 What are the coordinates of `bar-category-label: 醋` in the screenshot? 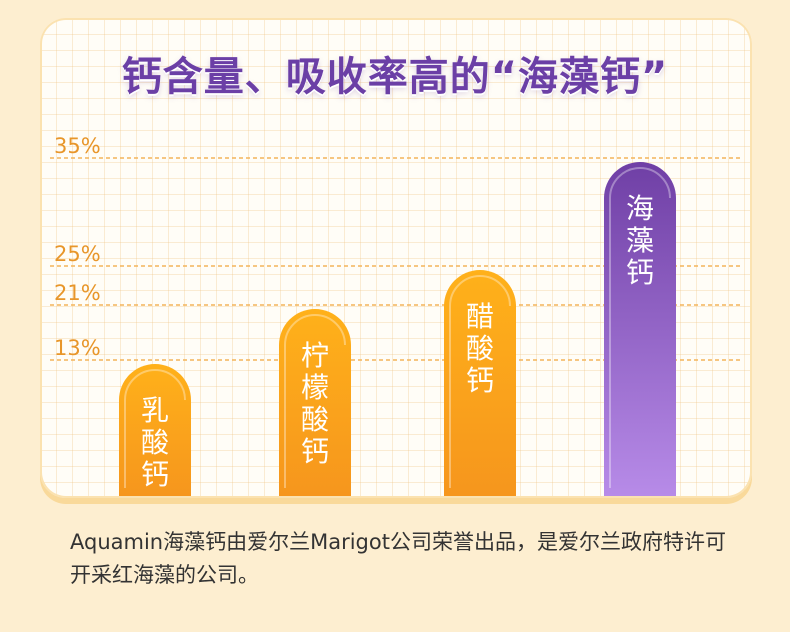 It's located at (480, 316).